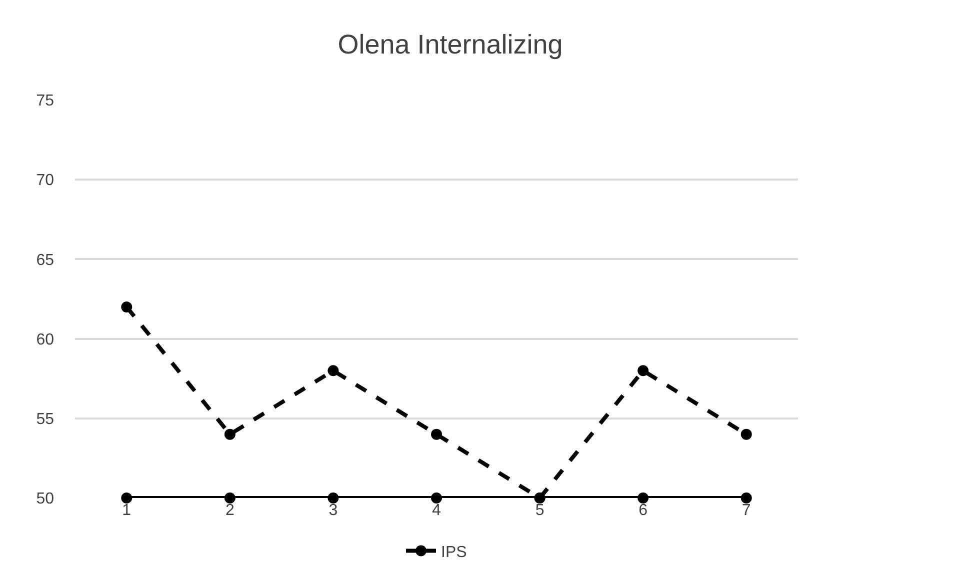  I want to click on x-tick-label: 7, so click(746, 510).